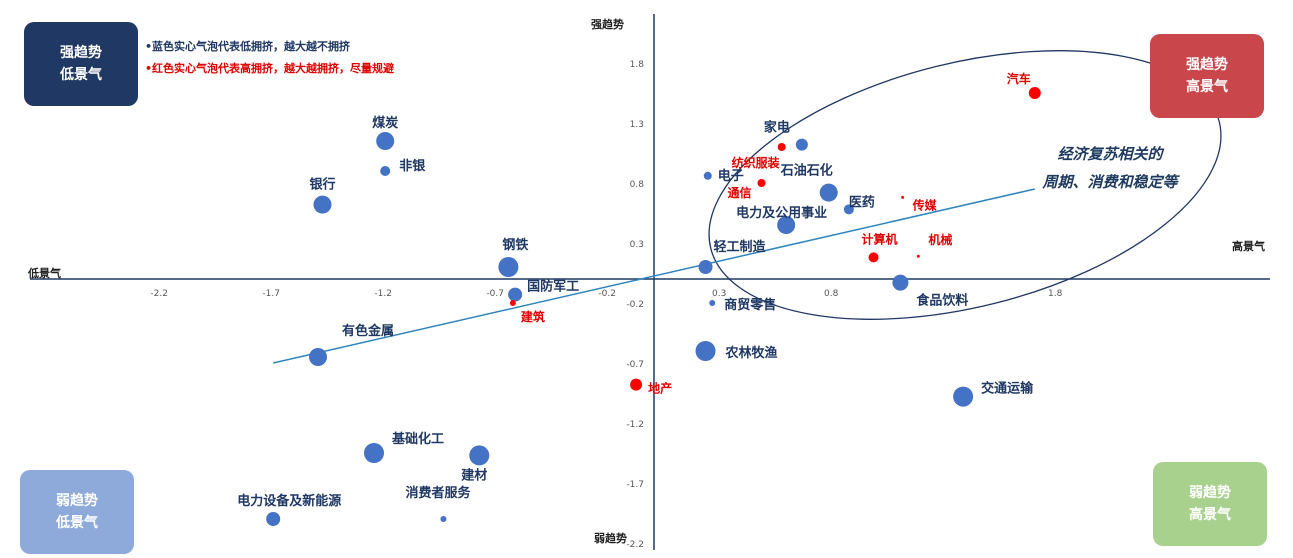 This screenshot has width=1293, height=558. Describe the element at coordinates (719, 294) in the screenshot. I see `x-tick-label: 0.3` at that location.